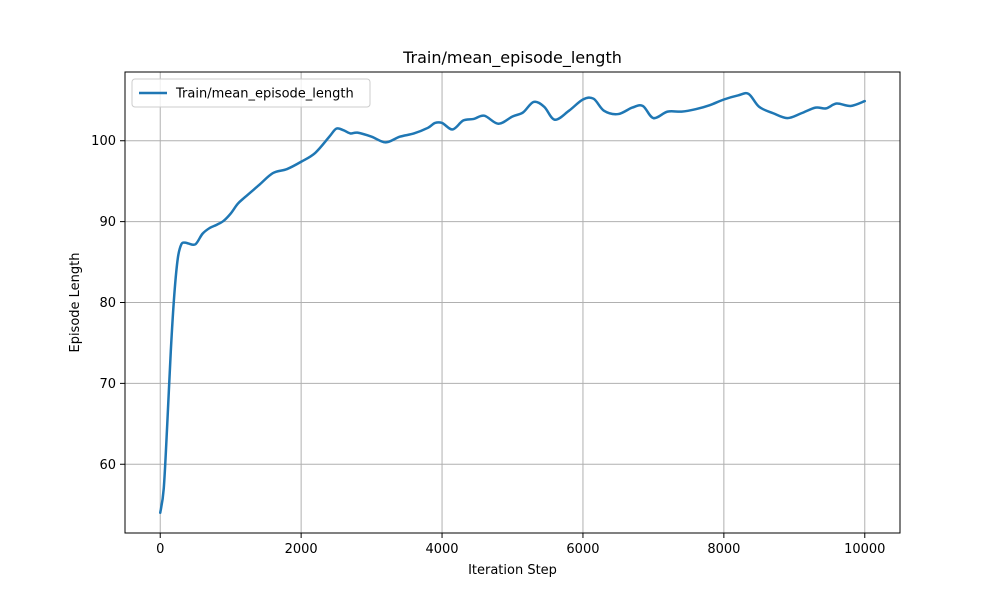 The height and width of the screenshot is (600, 1000). Describe the element at coordinates (107, 465) in the screenshot. I see `y-tick-label: 60` at that location.